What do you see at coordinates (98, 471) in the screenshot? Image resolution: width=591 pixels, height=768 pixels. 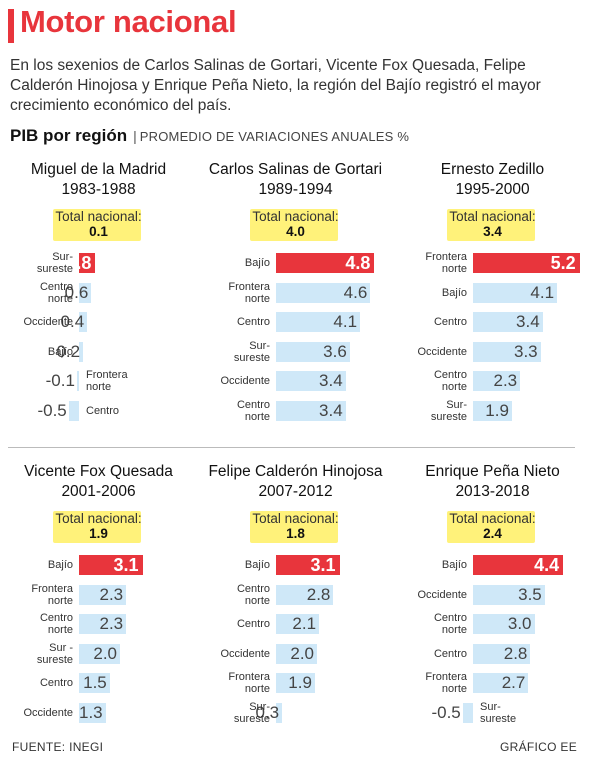 I see `panel-title: Vicente Fox Quesada` at bounding box center [98, 471].